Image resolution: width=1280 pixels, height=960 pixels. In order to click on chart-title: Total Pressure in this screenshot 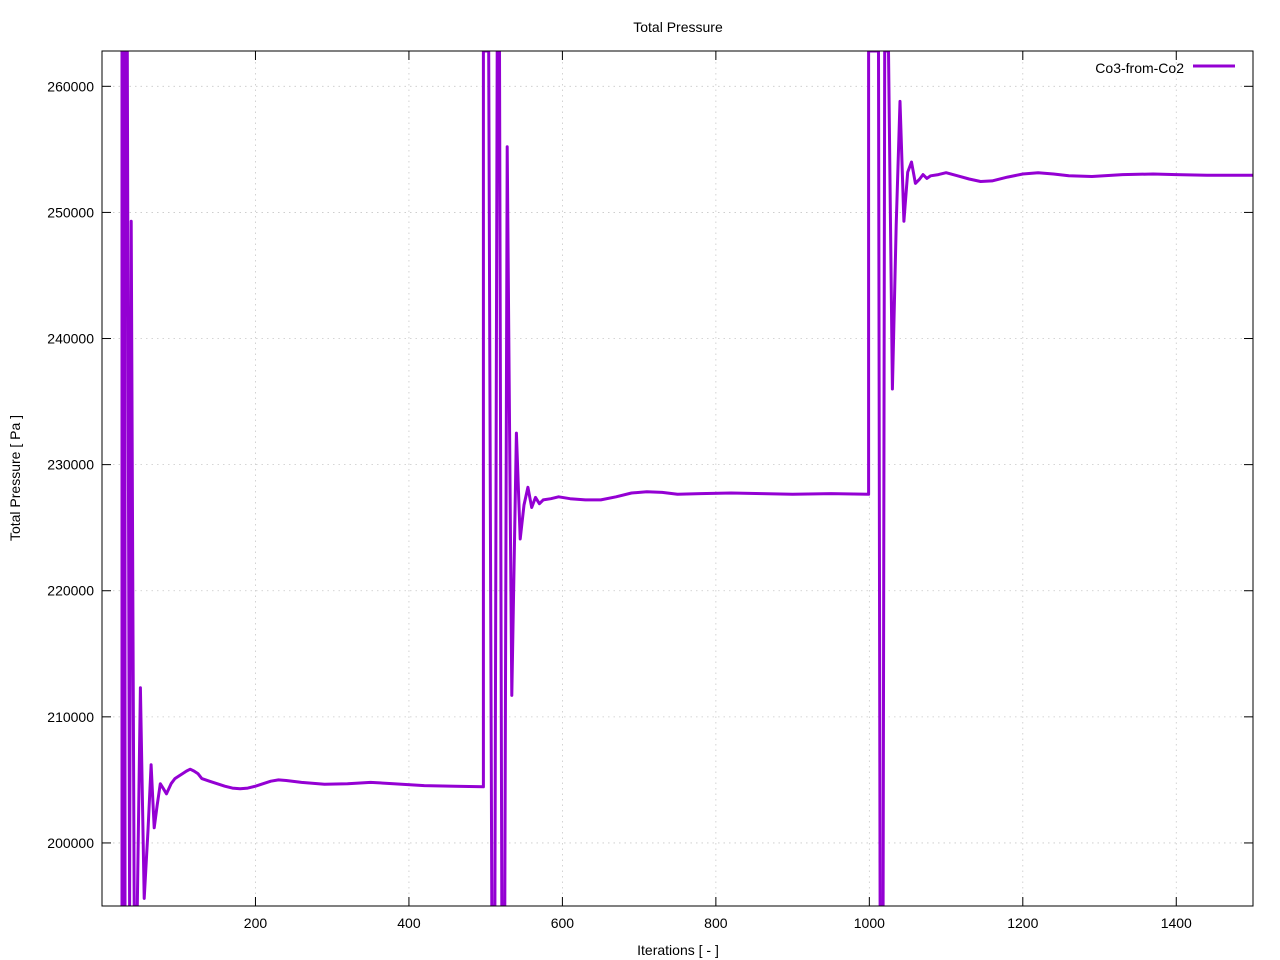, I will do `click(678, 27)`.